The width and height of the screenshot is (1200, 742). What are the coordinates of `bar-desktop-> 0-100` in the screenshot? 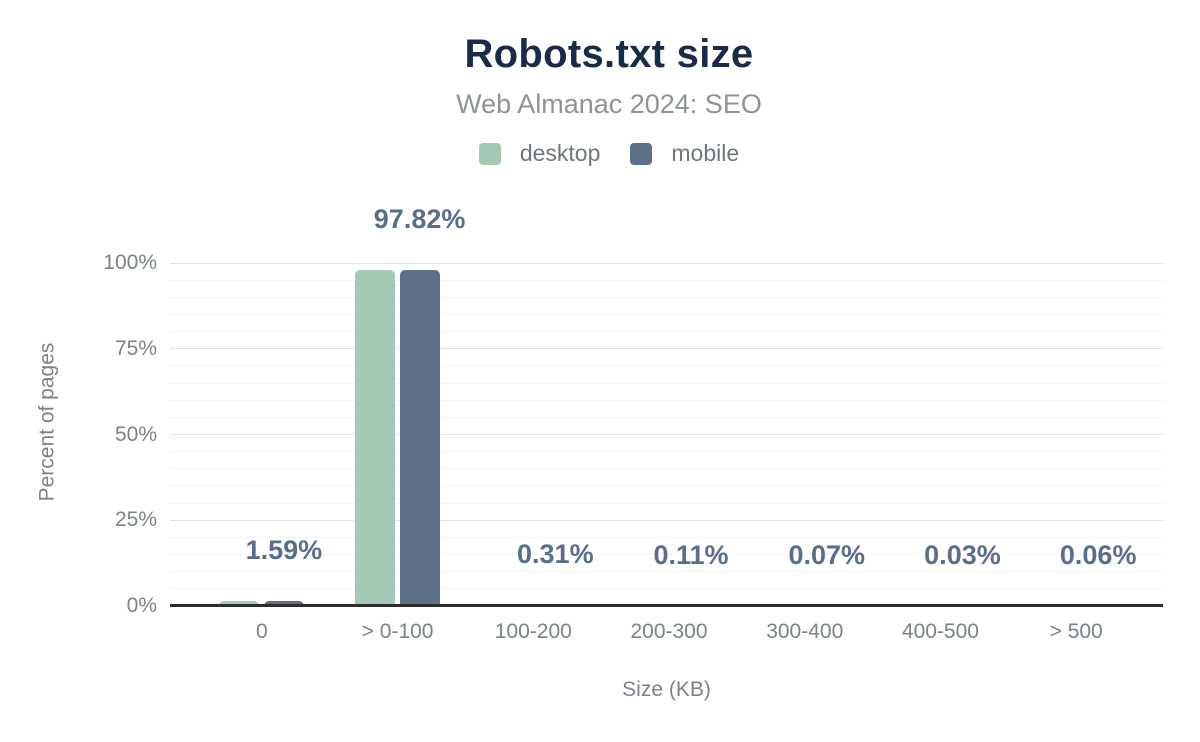 It's located at (375, 438).